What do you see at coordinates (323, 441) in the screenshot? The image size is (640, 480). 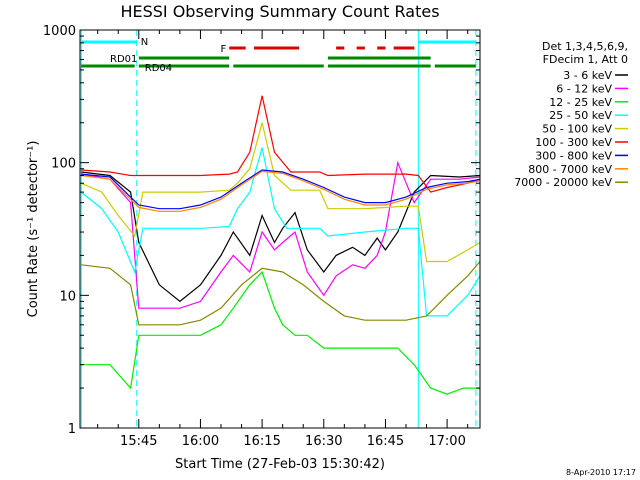 I see `x-tick-label: 16:30` at bounding box center [323, 441].